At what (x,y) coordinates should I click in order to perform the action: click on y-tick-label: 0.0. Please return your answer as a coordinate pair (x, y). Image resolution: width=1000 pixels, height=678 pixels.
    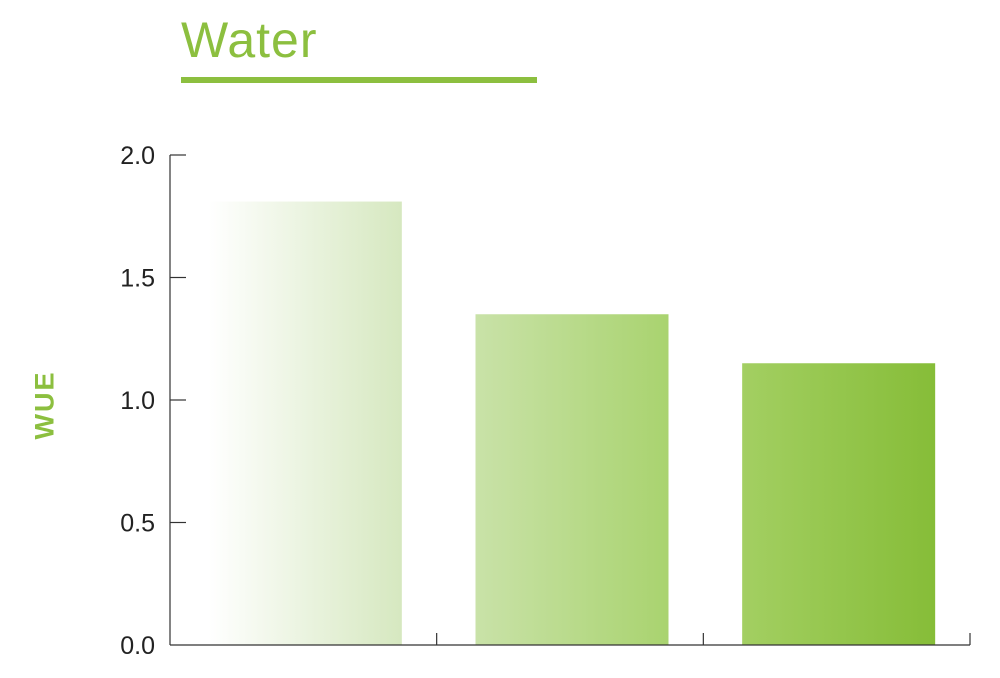
    Looking at the image, I should click on (137, 646).